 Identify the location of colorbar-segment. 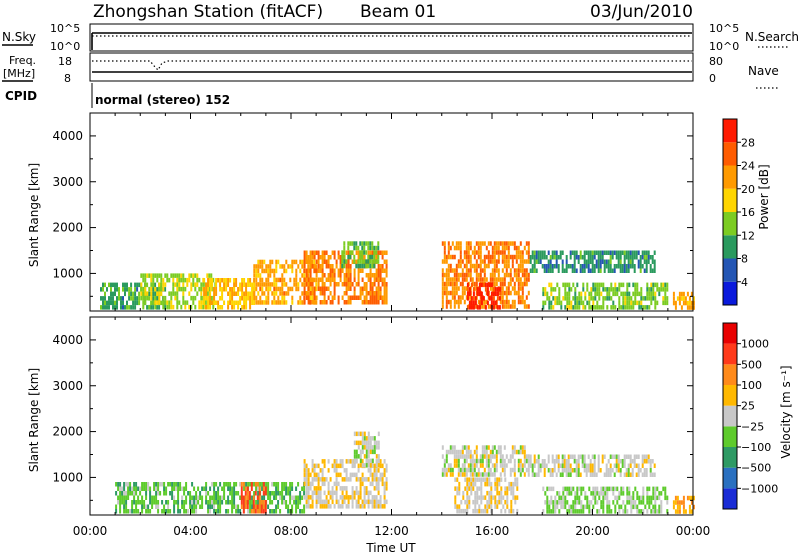
(730, 395).